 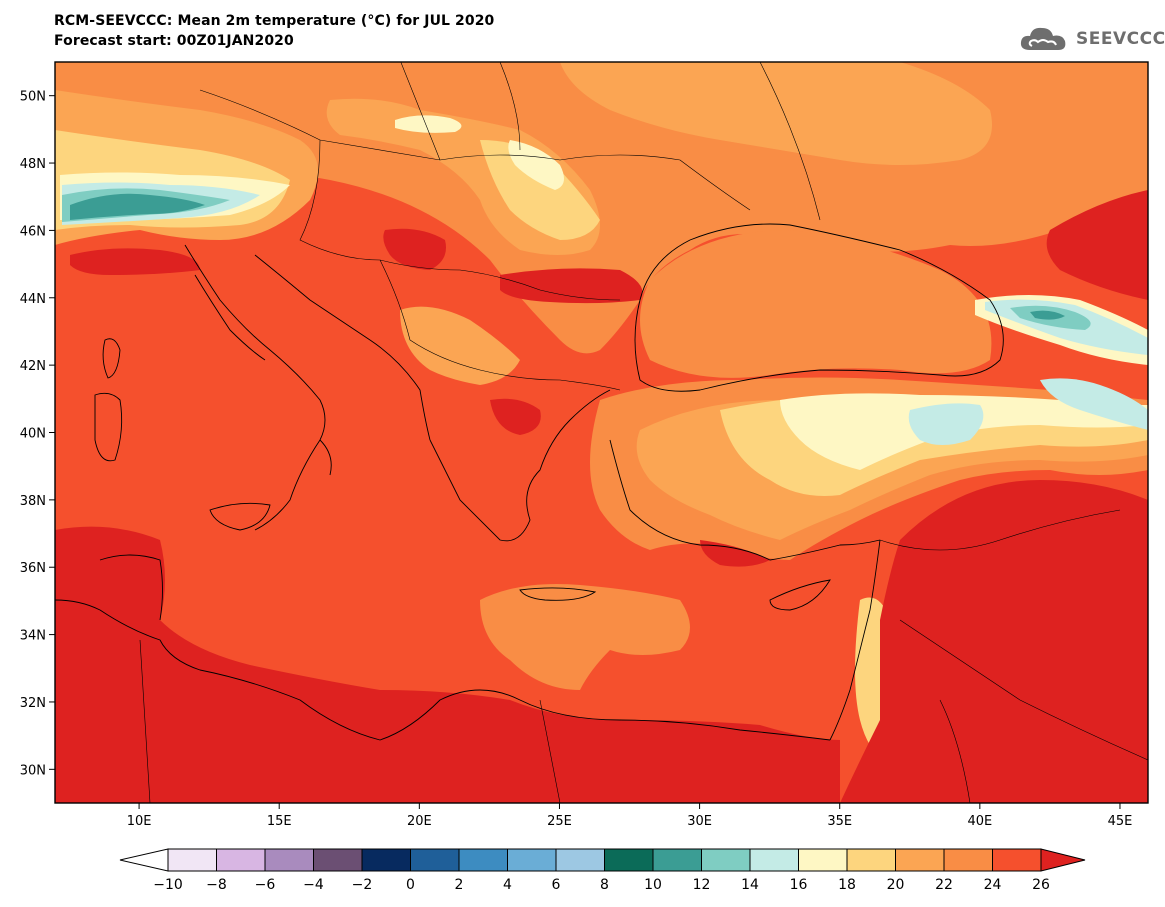 I want to click on lat-tick-label: 42N, so click(x=33, y=366).